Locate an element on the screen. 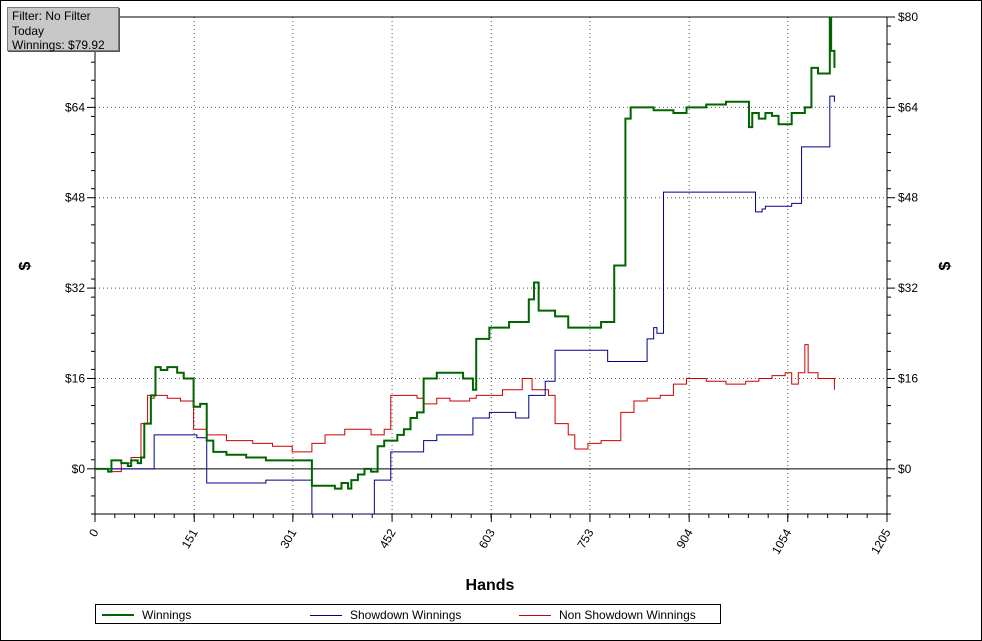 Image resolution: width=982 pixels, height=641 pixels. y-tick-label-right: $48 is located at coordinates (908, 198).